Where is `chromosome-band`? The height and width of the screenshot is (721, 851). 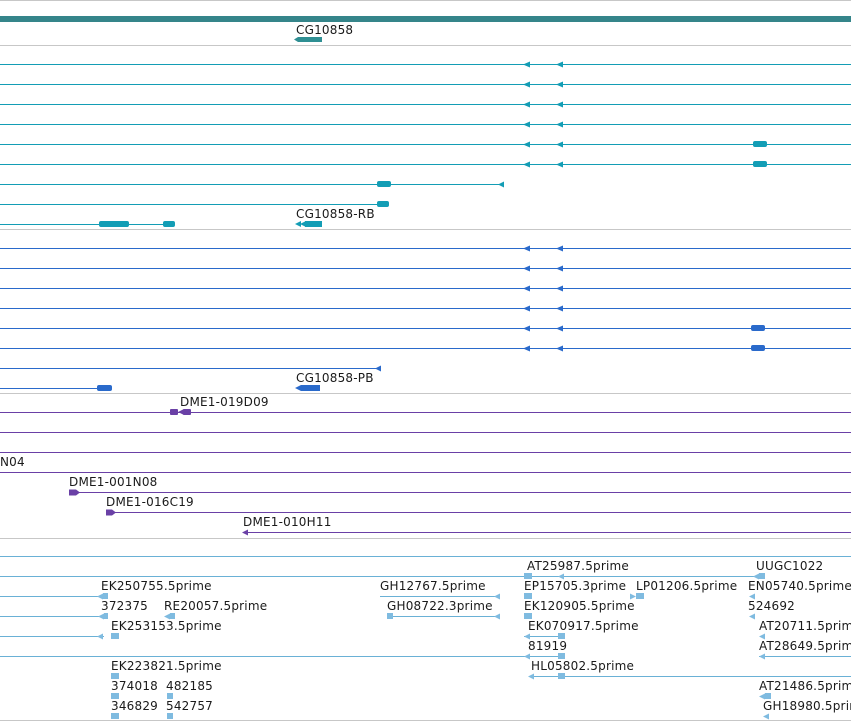 chromosome-band is located at coordinates (425, 19).